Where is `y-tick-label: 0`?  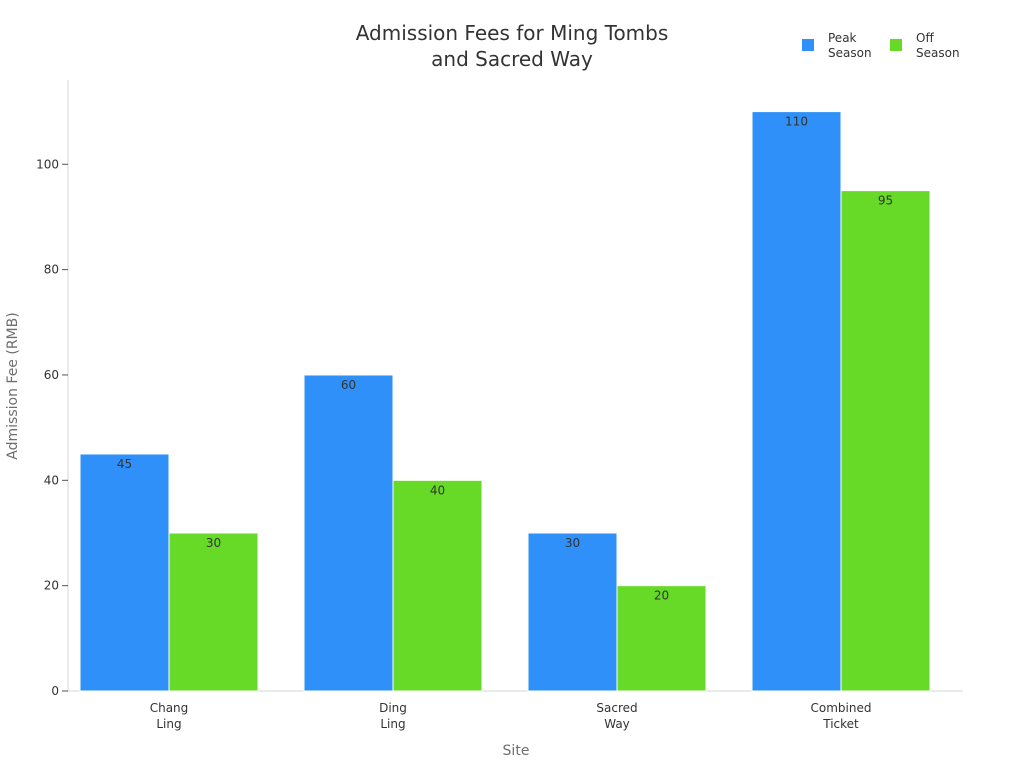
y-tick-label: 0 is located at coordinates (55, 691).